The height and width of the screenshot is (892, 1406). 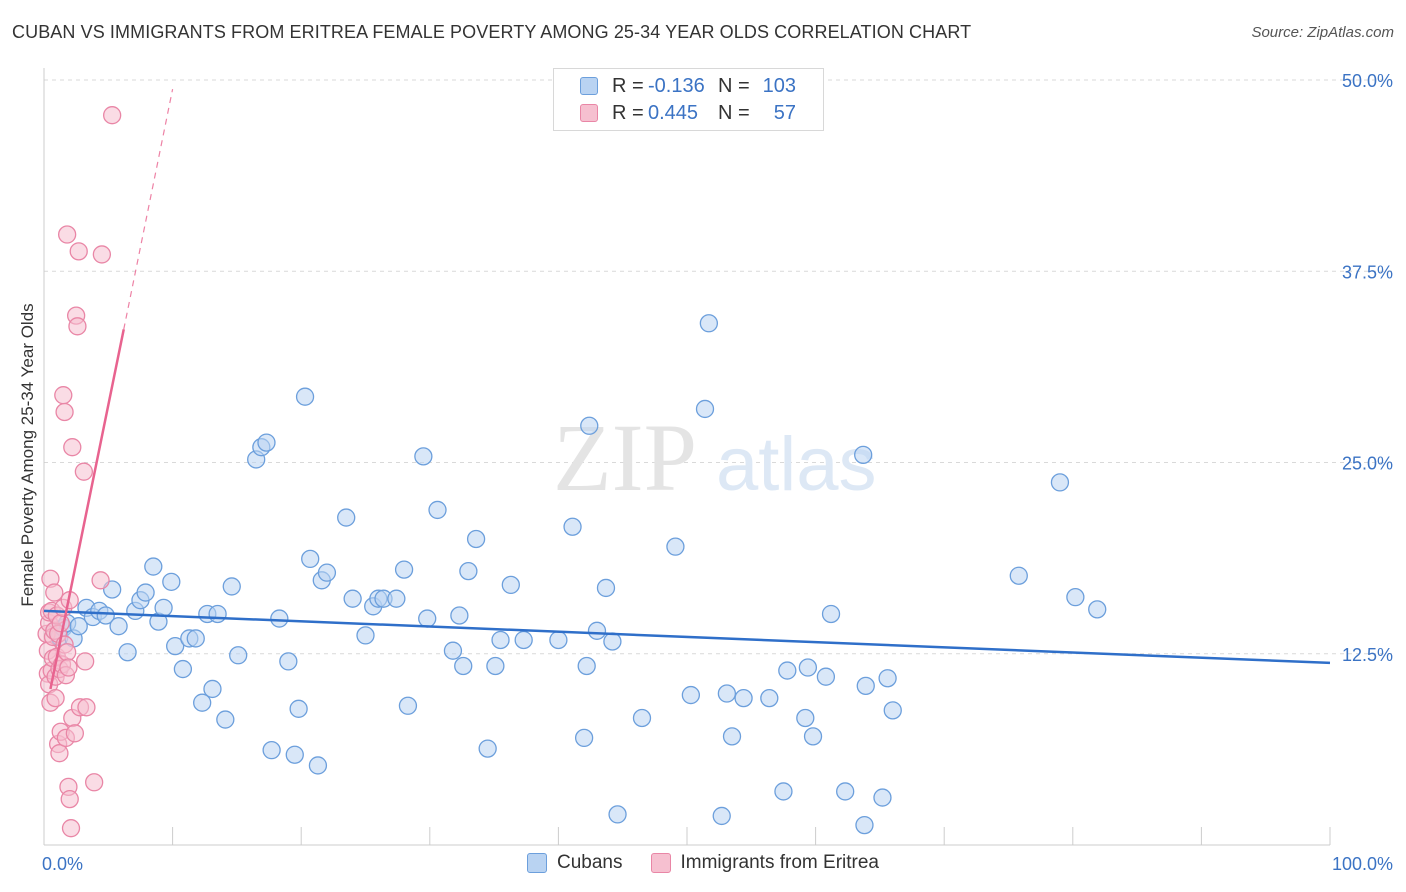 What do you see at coordinates (779, 862) in the screenshot?
I see `legend-label-eritrea: Immigrants from Eritrea` at bounding box center [779, 862].